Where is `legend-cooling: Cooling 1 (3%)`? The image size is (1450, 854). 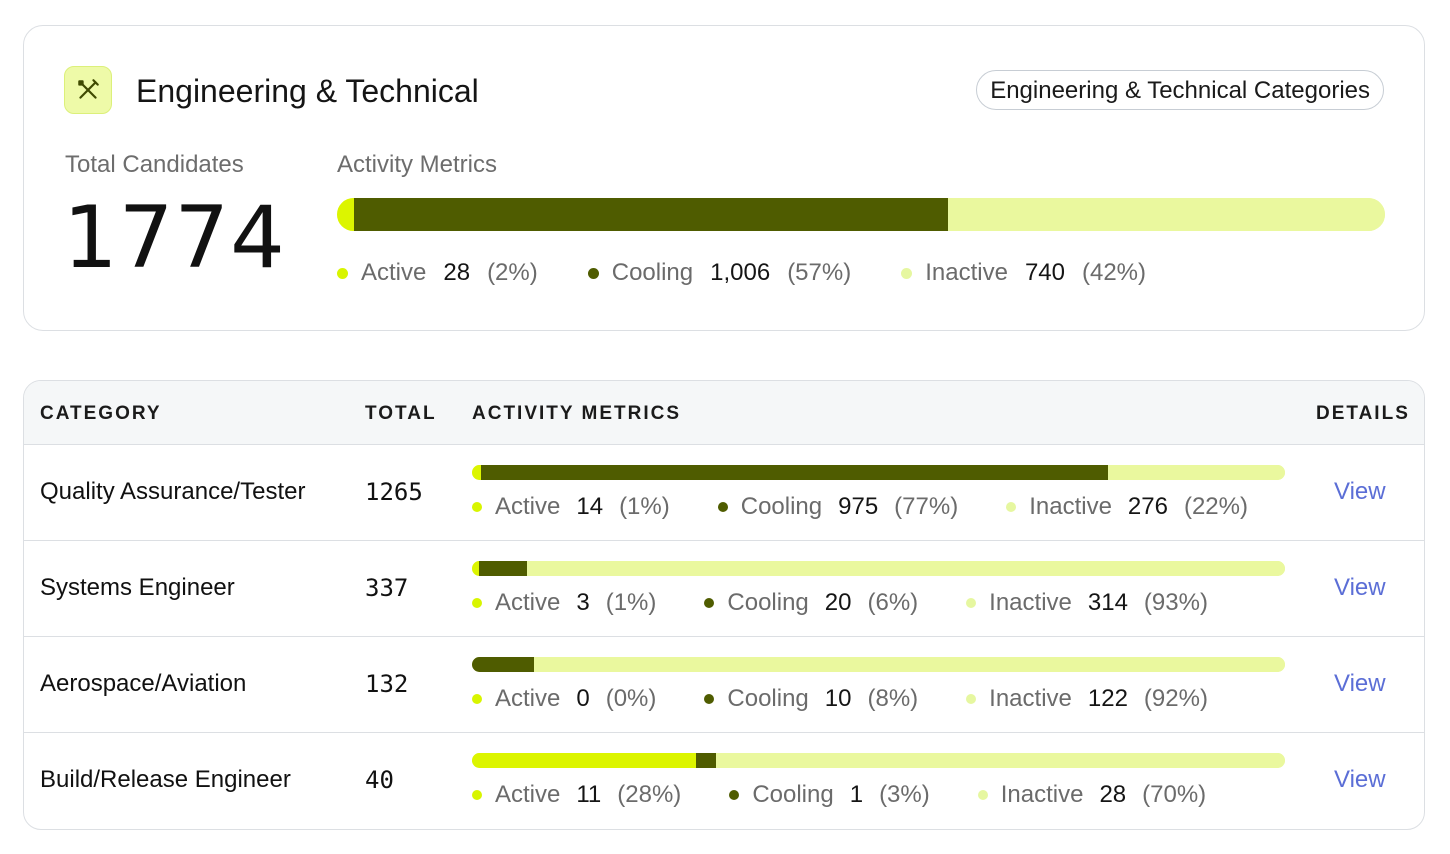 legend-cooling: Cooling 1 (3%) is located at coordinates (829, 795).